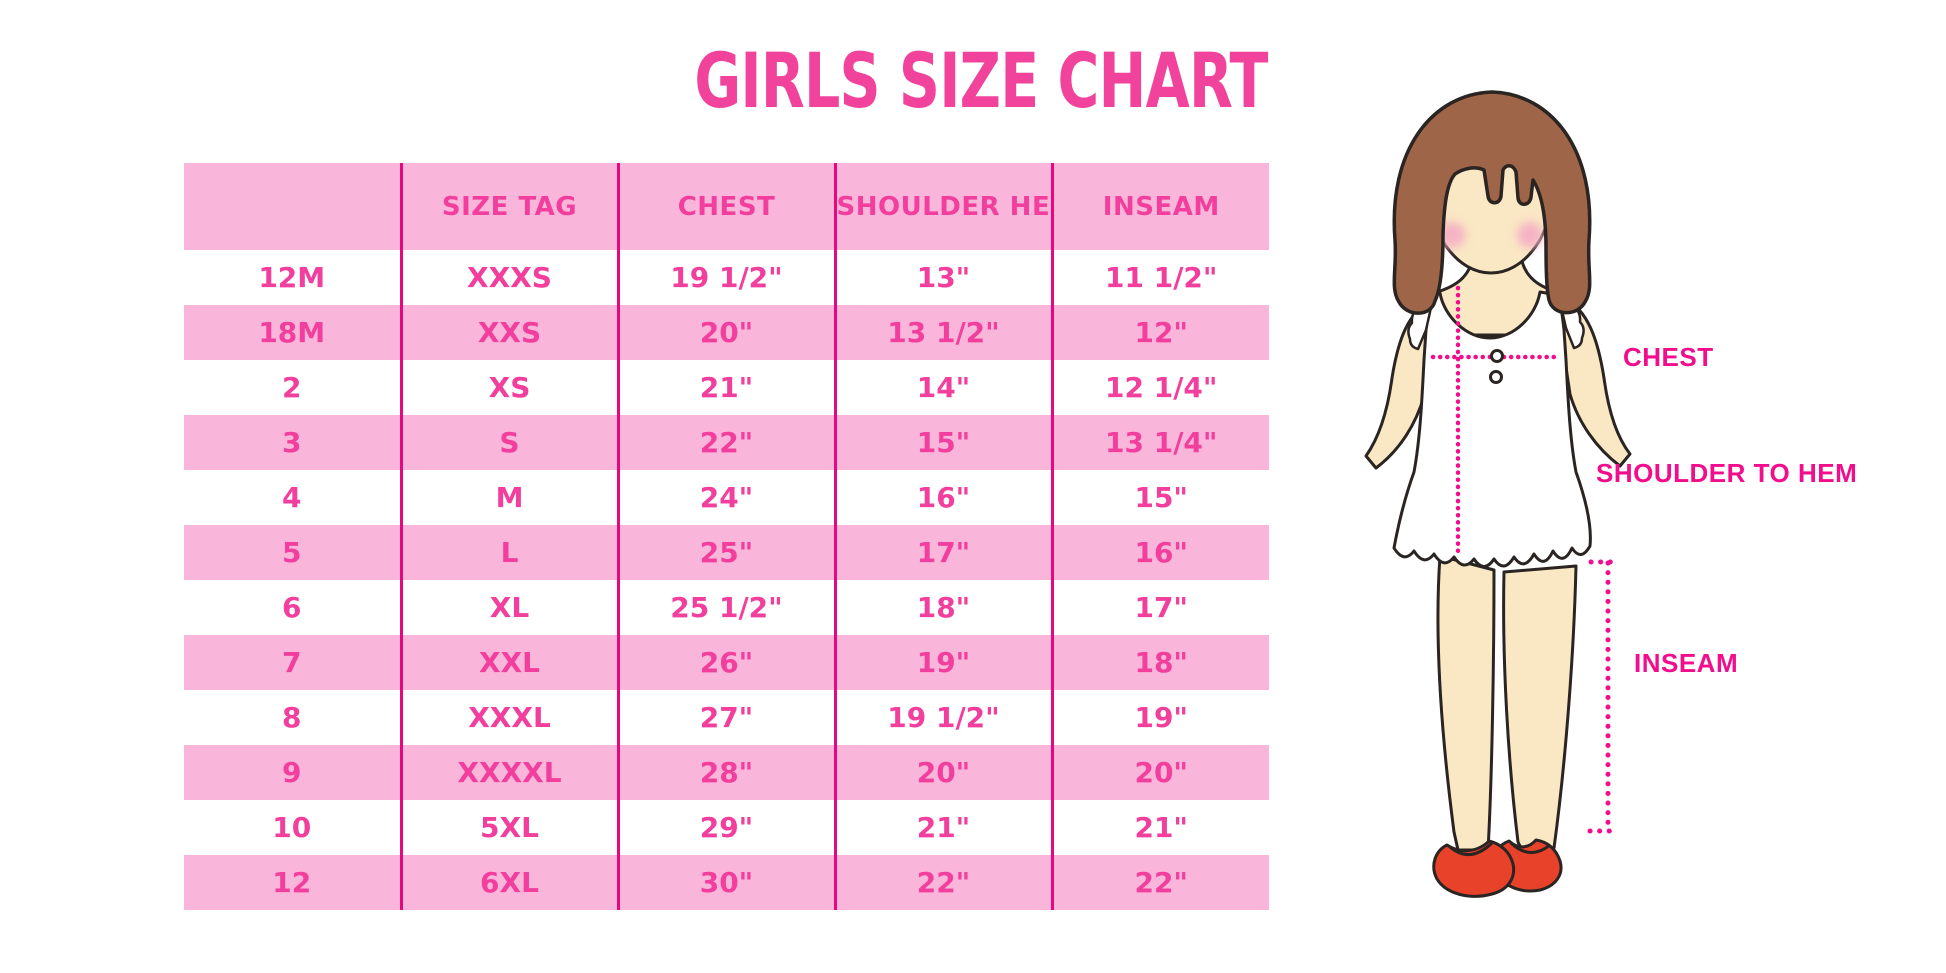 The width and height of the screenshot is (1946, 973). I want to click on right-leg-shape, so click(1540, 708).